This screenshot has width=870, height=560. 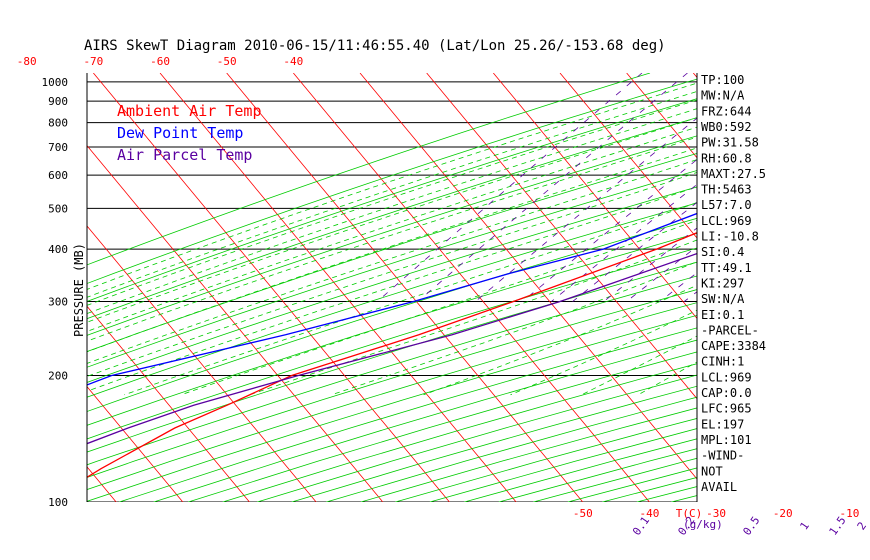 What do you see at coordinates (730, 237) in the screenshot?
I see `stats-item: LI:-10.8` at bounding box center [730, 237].